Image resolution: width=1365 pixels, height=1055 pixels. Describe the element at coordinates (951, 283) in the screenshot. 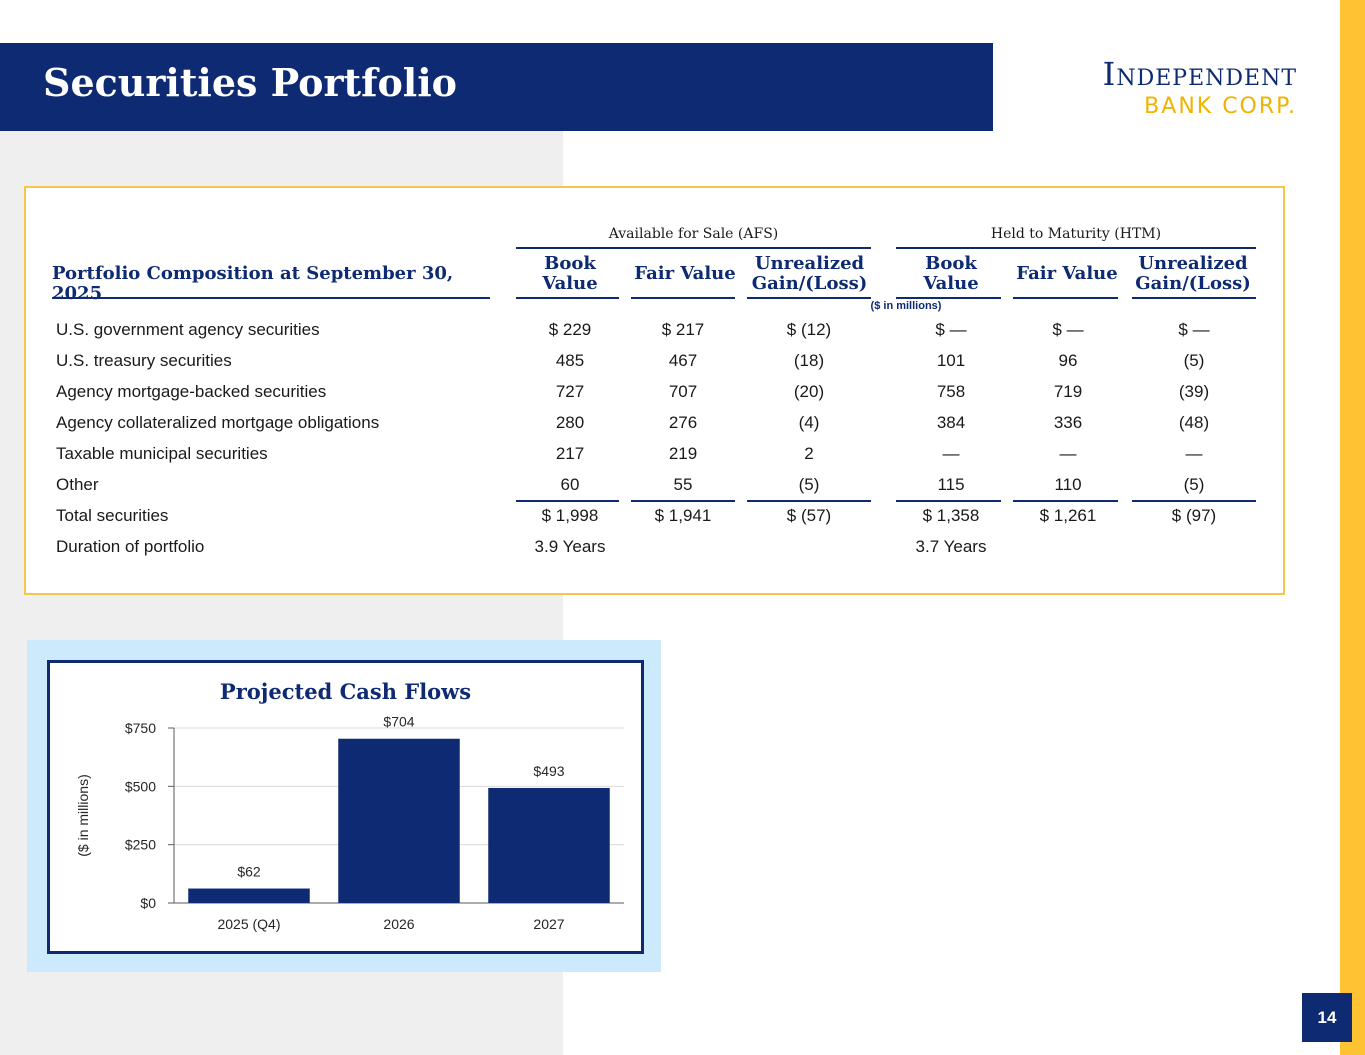

I see `col-header-line: Value` at that location.